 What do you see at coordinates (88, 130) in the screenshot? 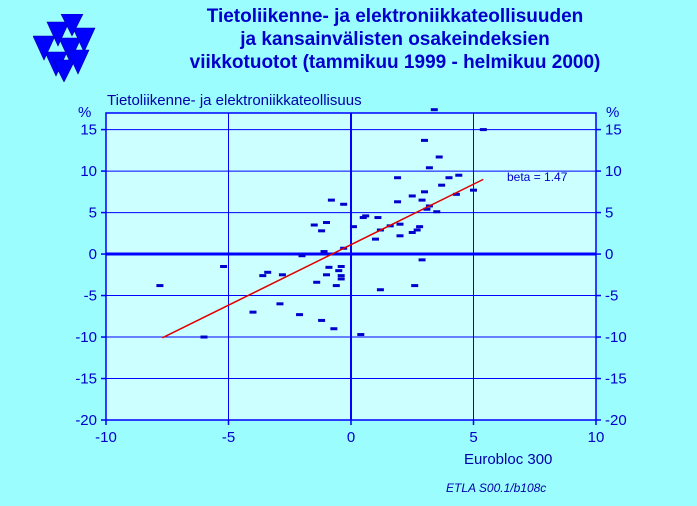
I see `y-tick-label-left: 15` at bounding box center [88, 130].